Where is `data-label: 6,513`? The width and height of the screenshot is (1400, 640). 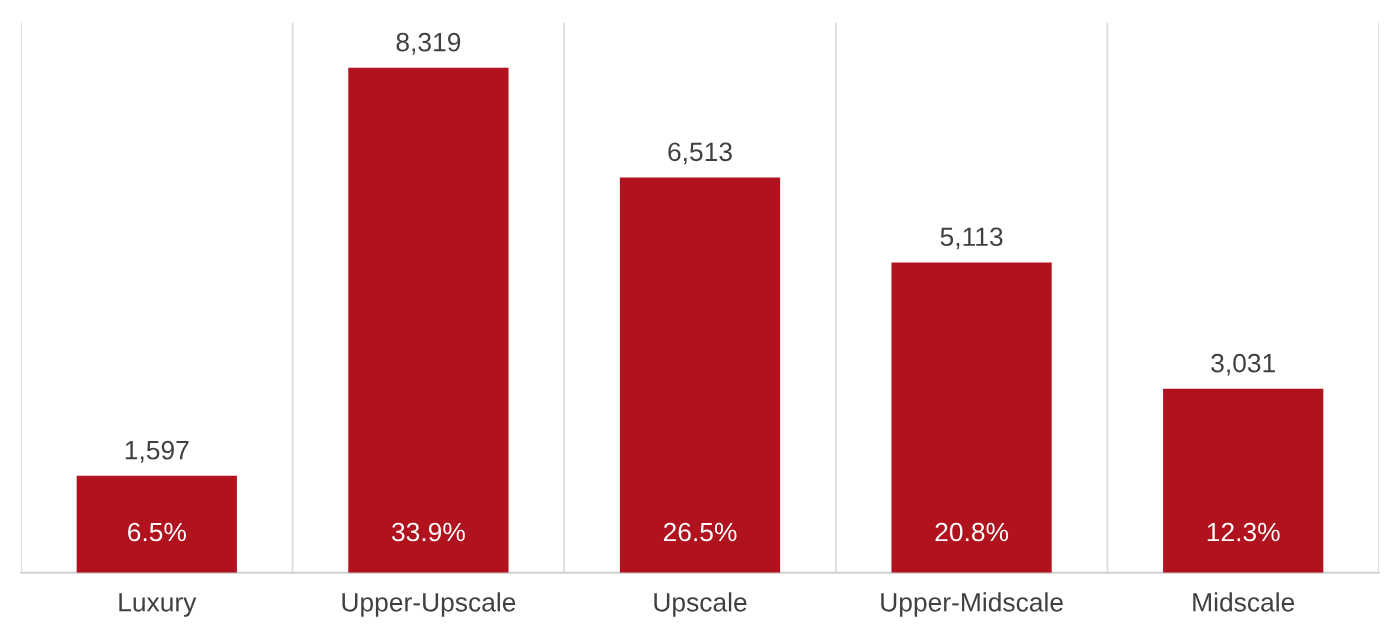 data-label: 6,513 is located at coordinates (700, 153).